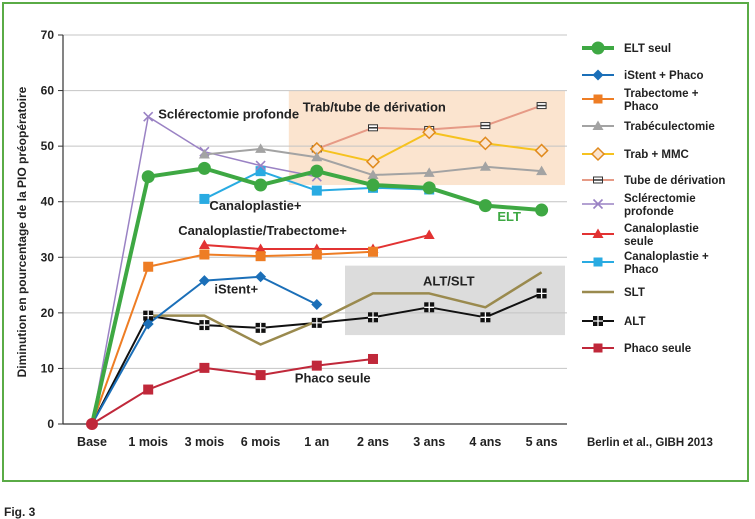 Image resolution: width=755 pixels, height=519 pixels. What do you see at coordinates (345, 189) in the screenshot?
I see `series-markers-elt-seul` at bounding box center [345, 189].